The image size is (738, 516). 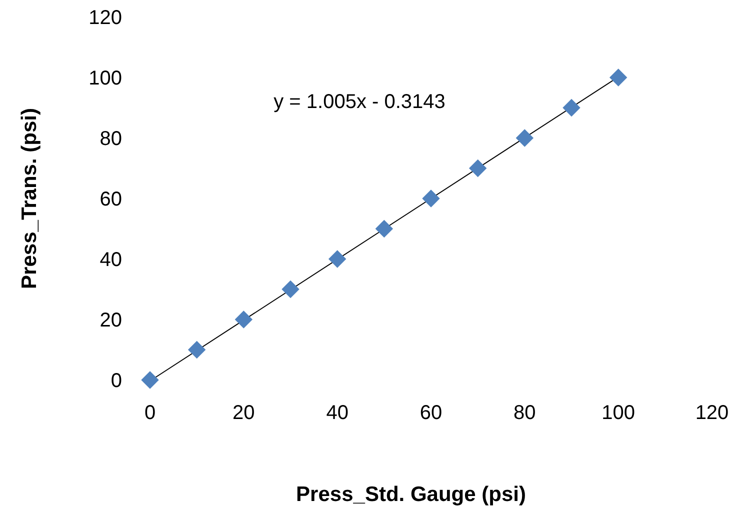 I want to click on x-tick-label: 40, so click(x=337, y=413).